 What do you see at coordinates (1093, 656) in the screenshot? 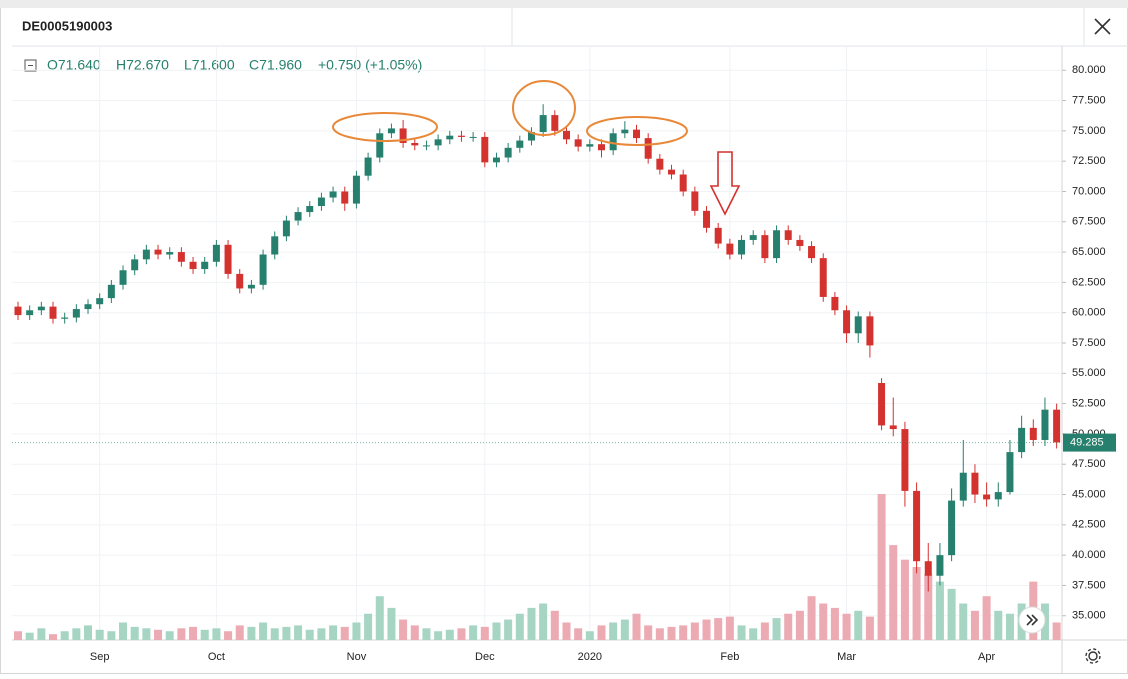
I see `settings-button` at bounding box center [1093, 656].